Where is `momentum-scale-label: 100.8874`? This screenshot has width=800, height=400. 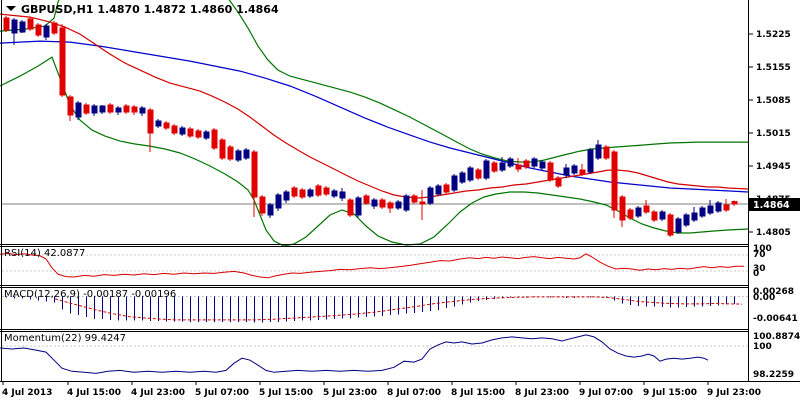 momentum-scale-label: 100.8874 is located at coordinates (776, 337).